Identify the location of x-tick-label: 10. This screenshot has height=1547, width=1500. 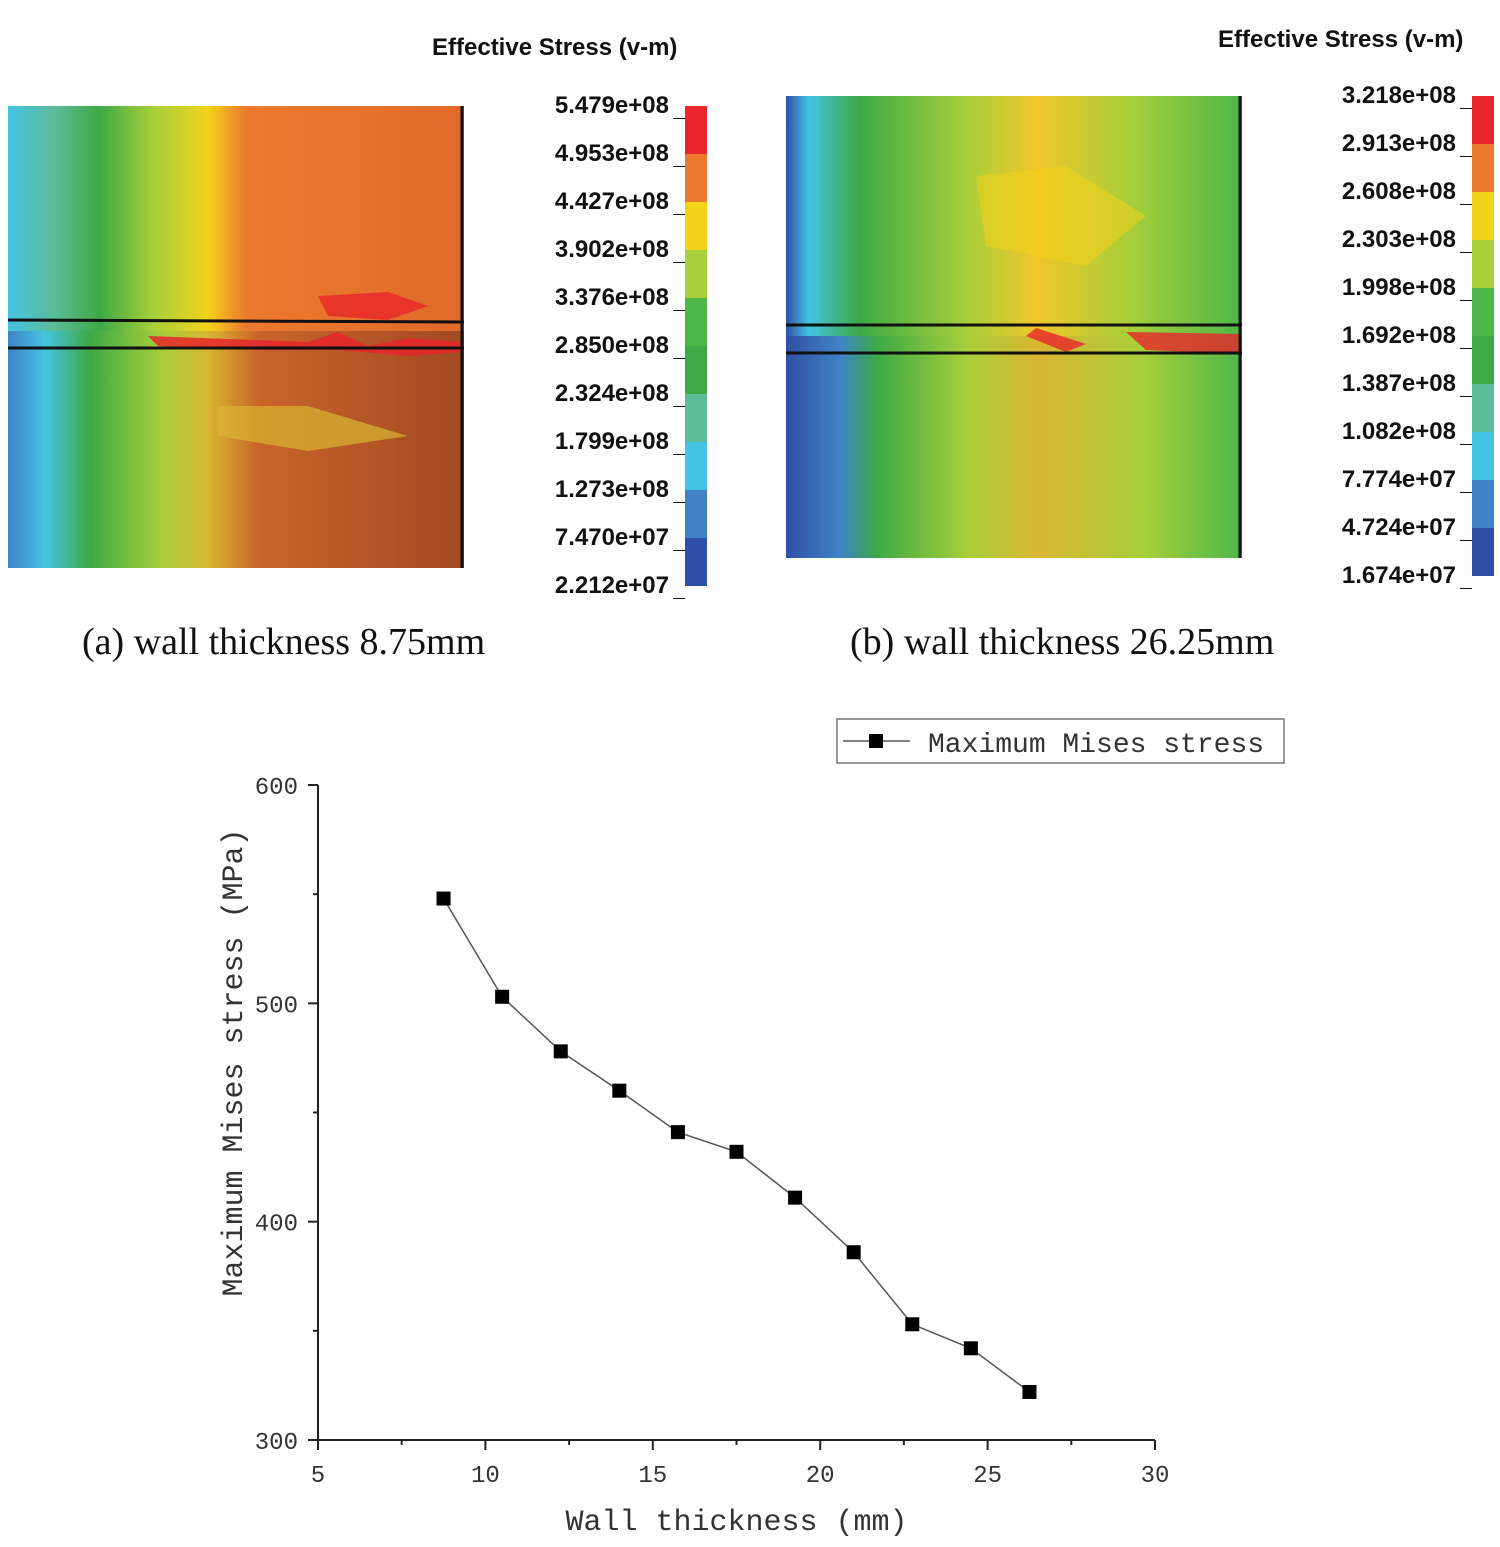
(485, 1476).